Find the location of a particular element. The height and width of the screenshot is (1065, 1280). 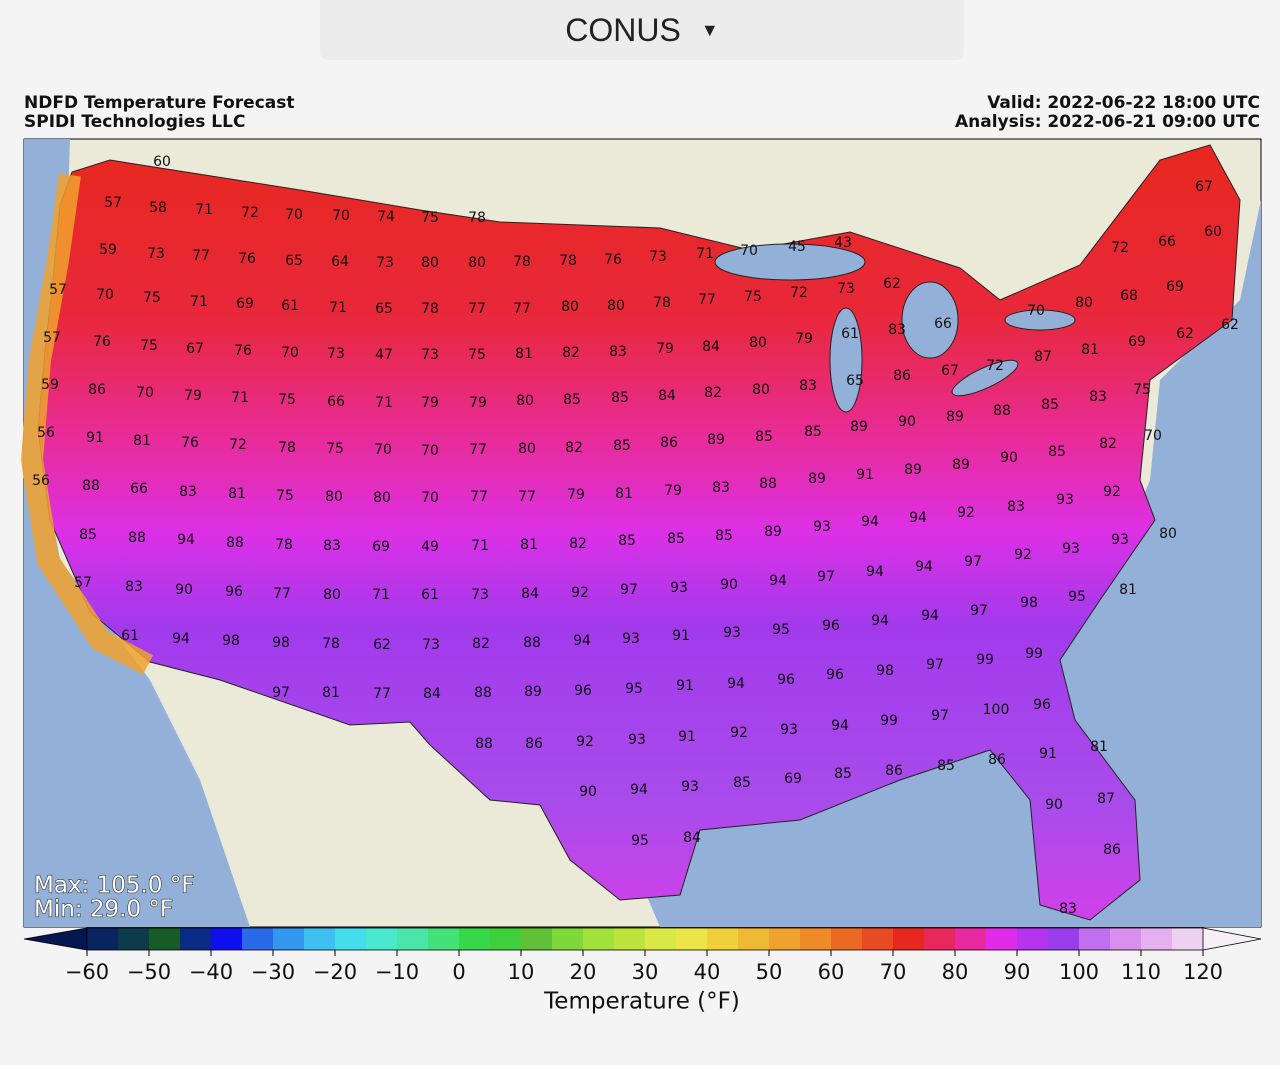

temperature-label: 72 is located at coordinates (799, 293).